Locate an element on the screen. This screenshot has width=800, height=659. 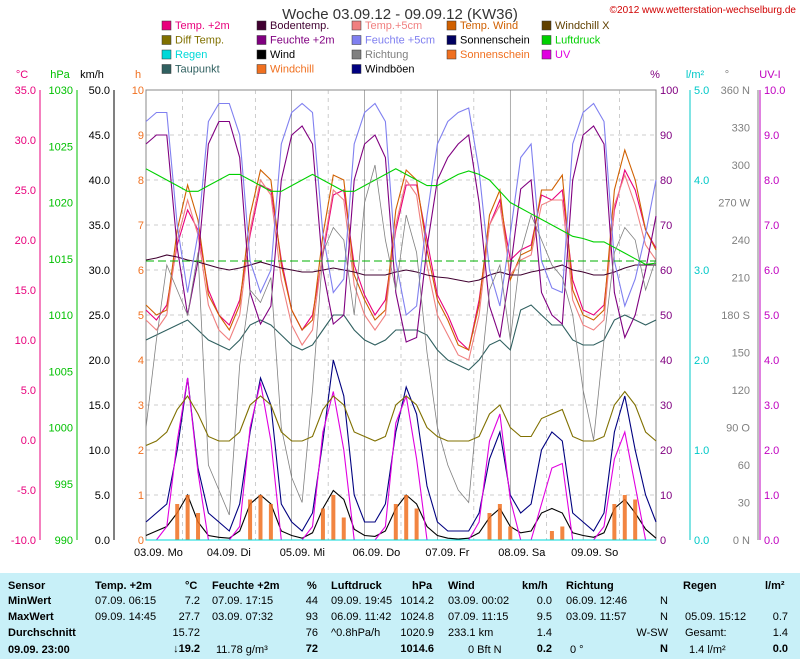
axis-tick-label-wind: 0.0 is located at coordinates (102, 541).